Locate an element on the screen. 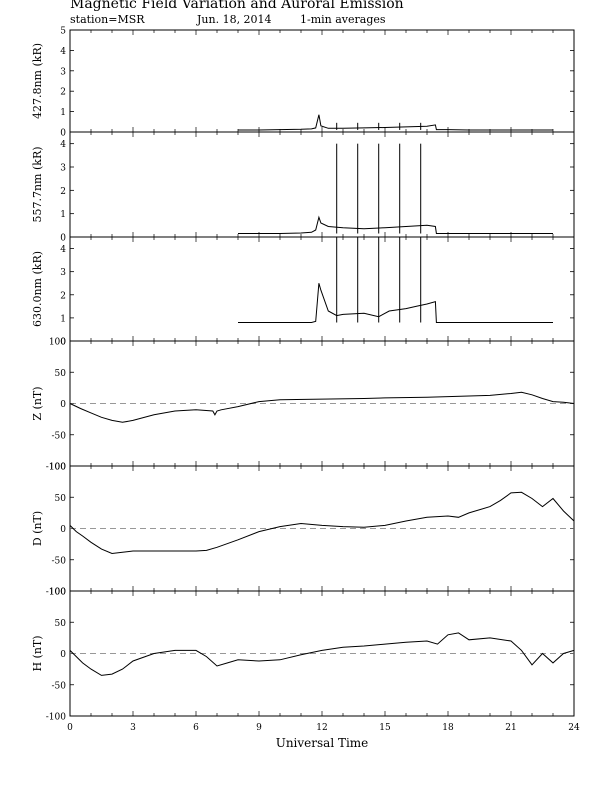 This screenshot has width=612, height=792. x-axis-label: Universal Time is located at coordinates (322, 743).